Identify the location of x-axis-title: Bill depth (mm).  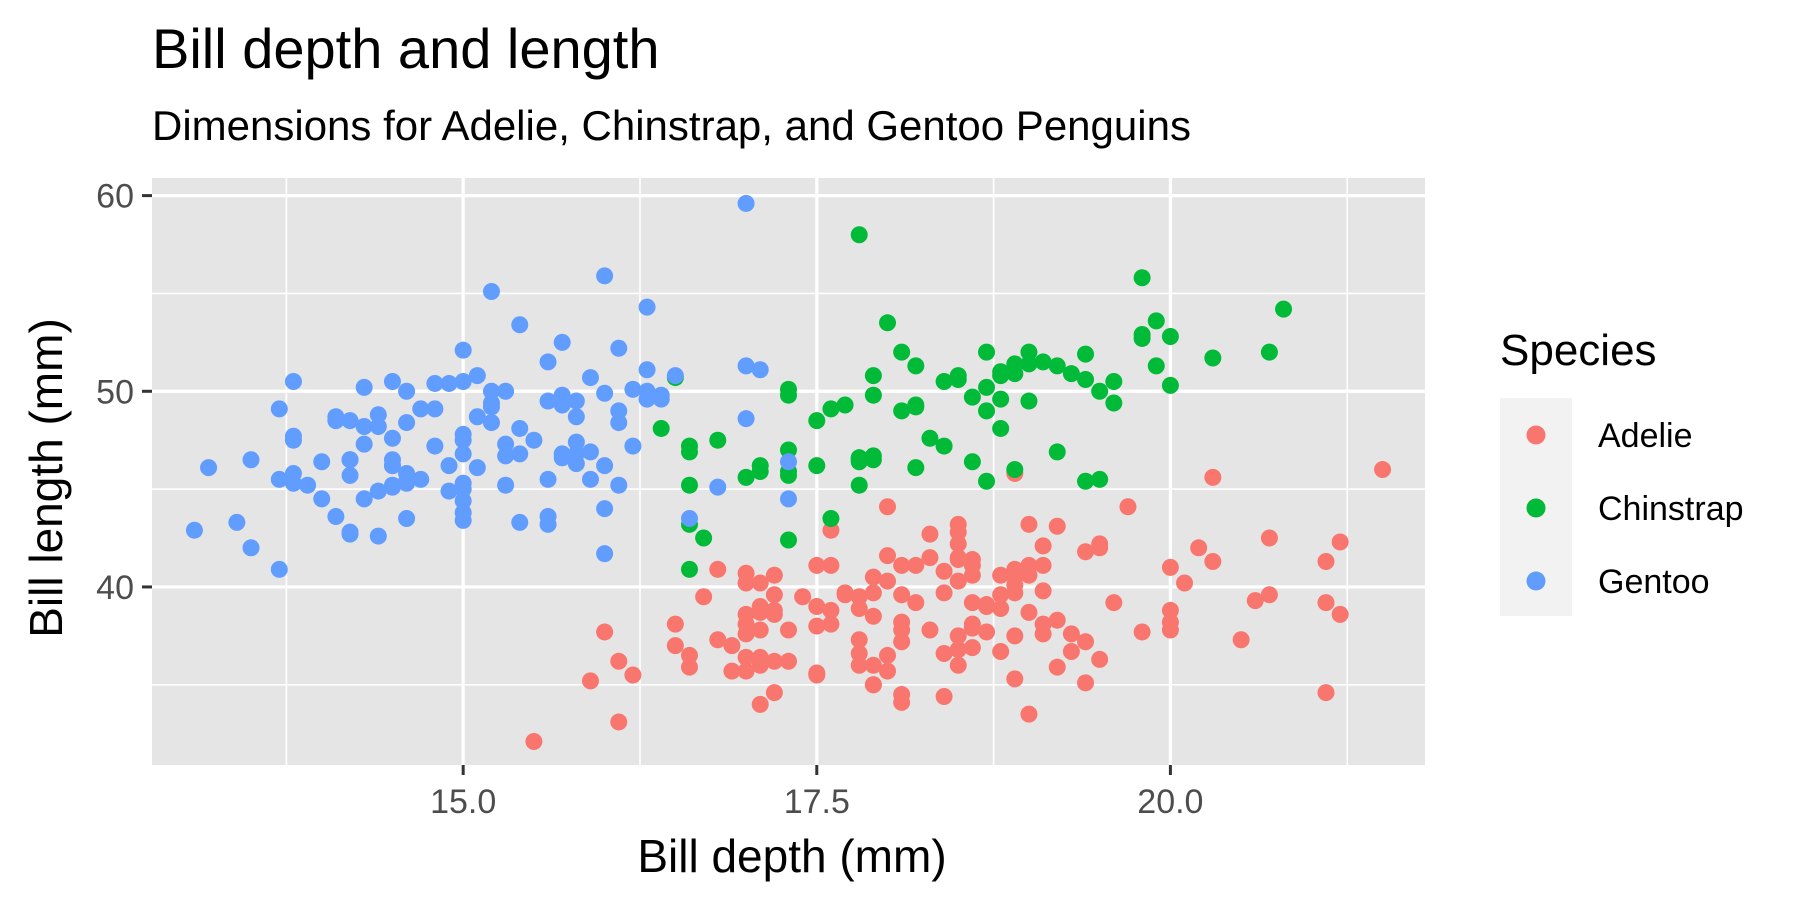
(791, 856).